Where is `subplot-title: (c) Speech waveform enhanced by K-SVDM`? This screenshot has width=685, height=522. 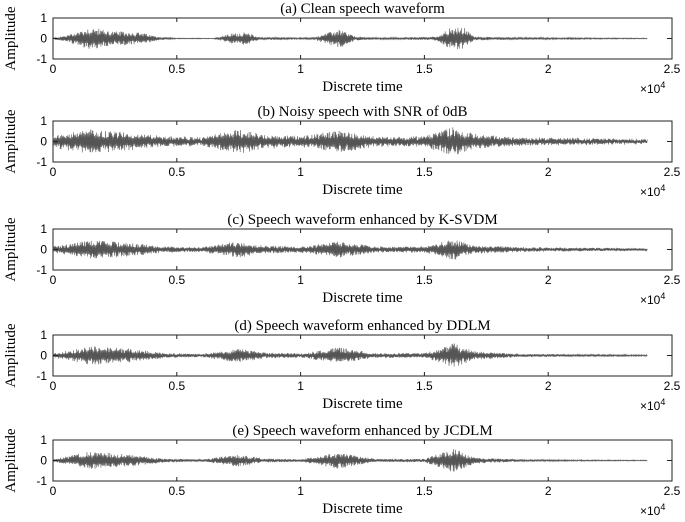 subplot-title: (c) Speech waveform enhanced by K-SVDM is located at coordinates (362, 220).